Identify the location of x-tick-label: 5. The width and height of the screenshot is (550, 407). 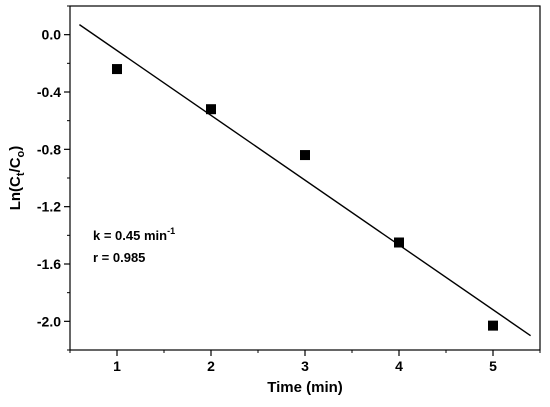
(493, 366).